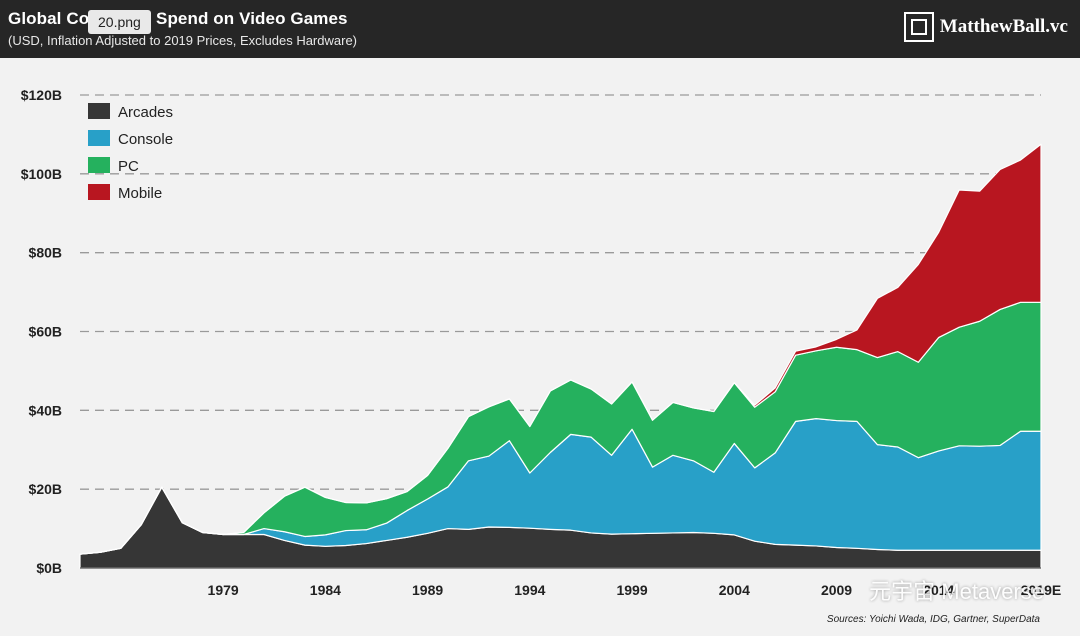 The image size is (1080, 636). What do you see at coordinates (918, 27) in the screenshot?
I see `square-frame-logo-icon` at bounding box center [918, 27].